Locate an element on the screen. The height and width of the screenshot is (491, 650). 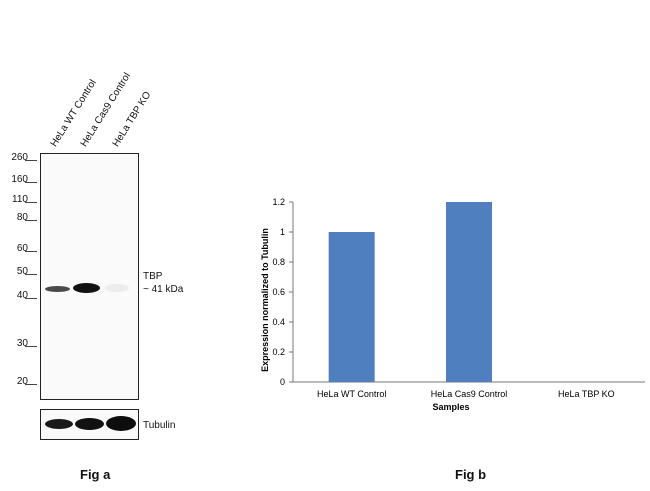
tubulin-blot-panel is located at coordinates (89, 424).